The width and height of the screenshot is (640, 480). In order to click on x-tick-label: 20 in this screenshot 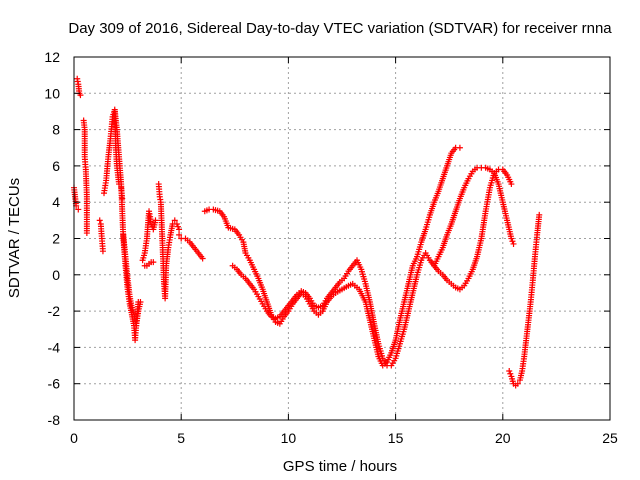, I will do `click(503, 438)`.